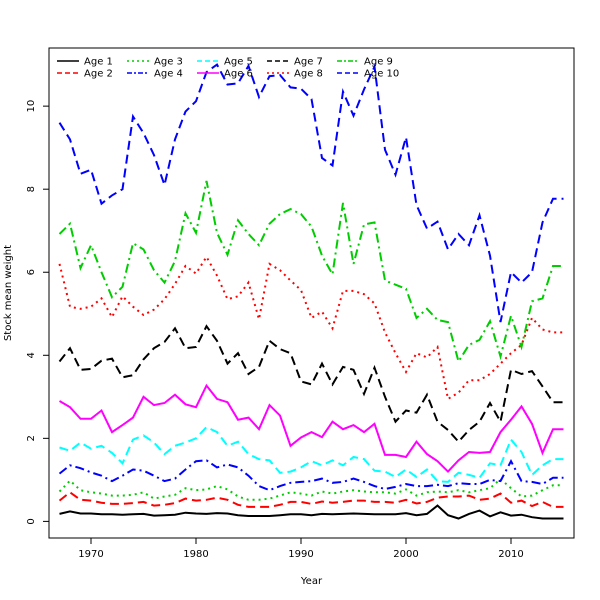 This screenshot has height=600, width=600. I want to click on y-axis: 0 2 4 6 8 10, so click(37, 312).